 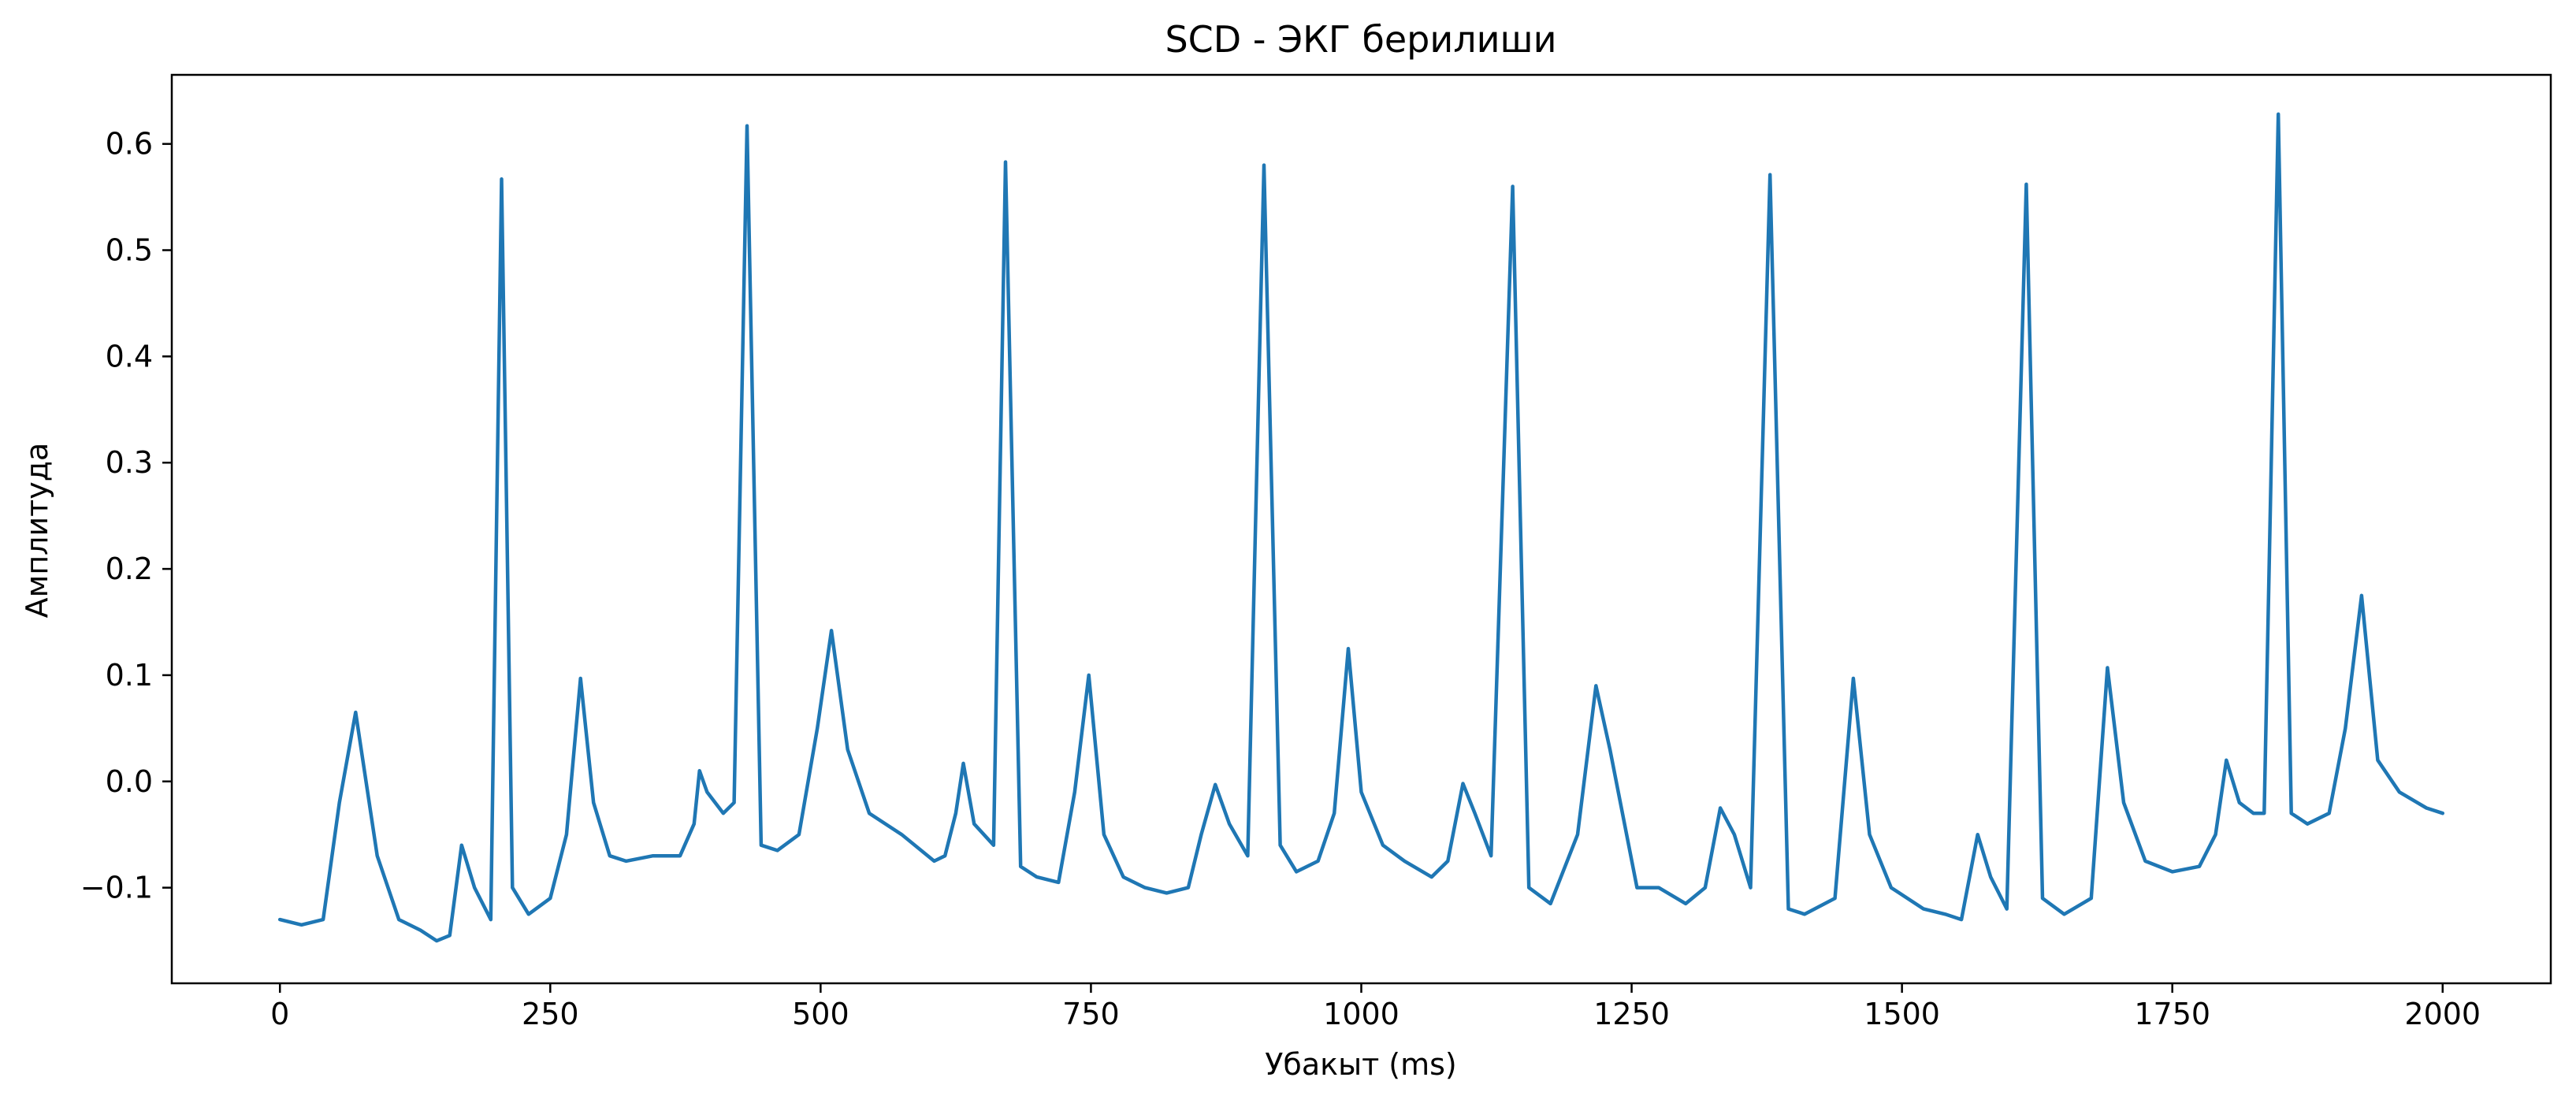 I want to click on y-tick-label: −0.1, so click(x=116, y=888).